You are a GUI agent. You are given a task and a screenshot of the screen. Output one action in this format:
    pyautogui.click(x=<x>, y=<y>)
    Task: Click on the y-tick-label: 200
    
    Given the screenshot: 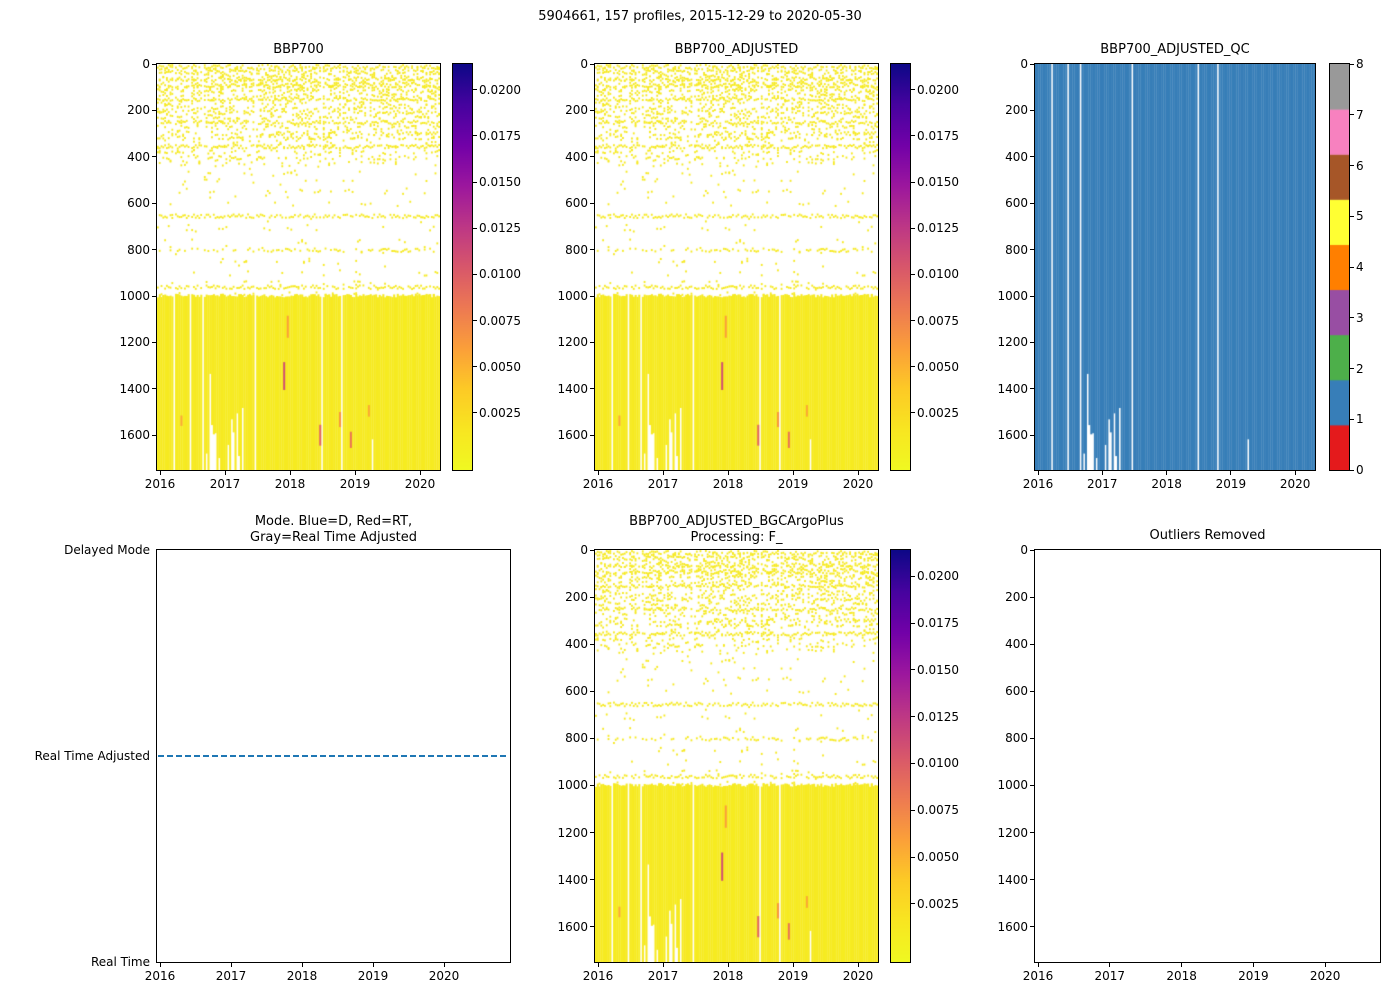 What is the action you would take?
    pyautogui.click(x=576, y=110)
    